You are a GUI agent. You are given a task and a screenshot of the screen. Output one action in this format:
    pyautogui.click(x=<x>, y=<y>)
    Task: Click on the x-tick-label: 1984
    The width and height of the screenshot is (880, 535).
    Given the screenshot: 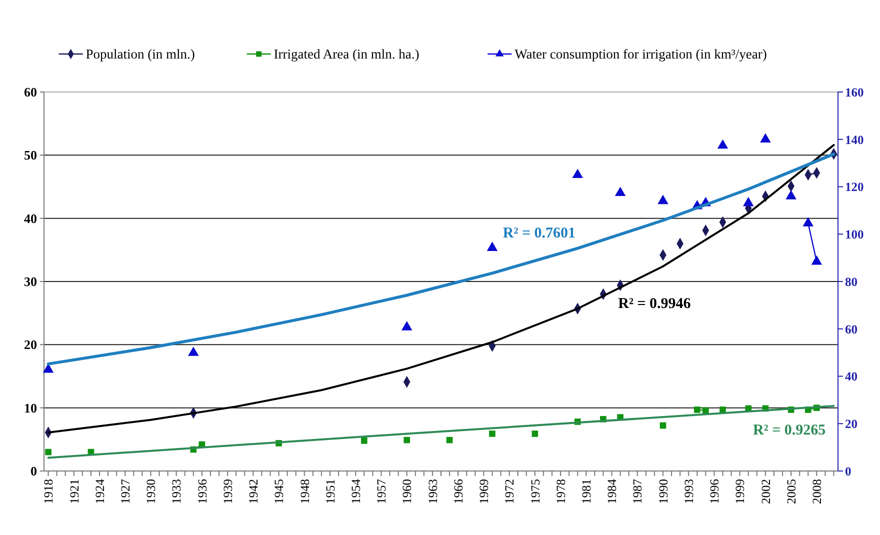 What is the action you would take?
    pyautogui.click(x=612, y=491)
    